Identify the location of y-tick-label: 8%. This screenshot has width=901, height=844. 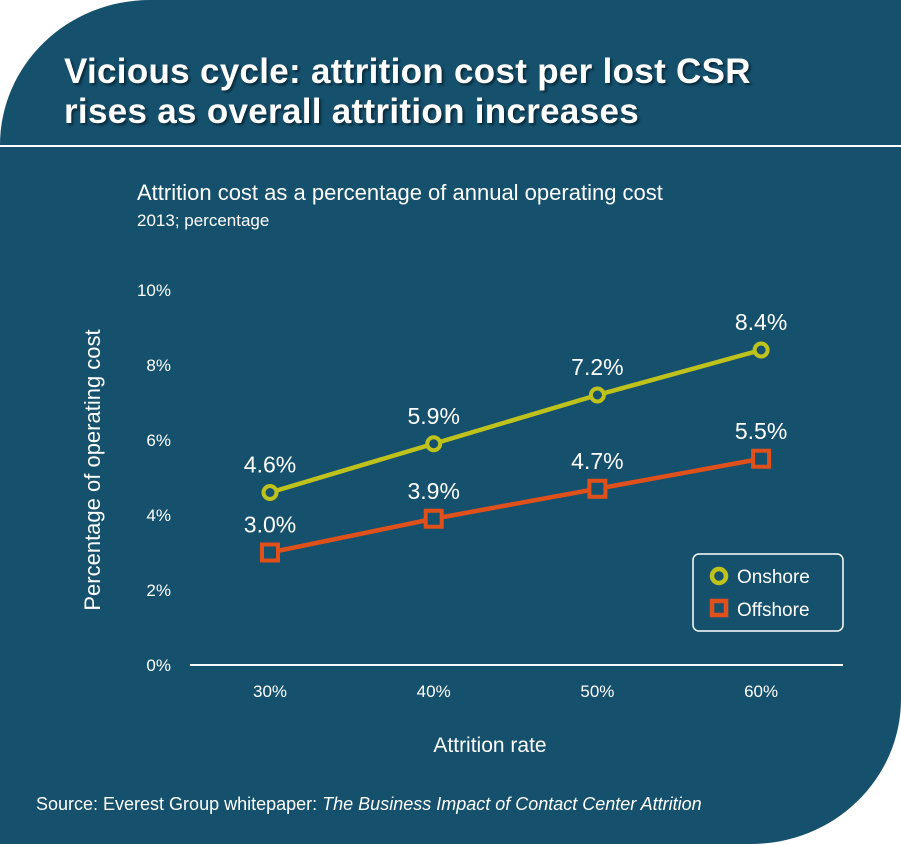
(158, 365).